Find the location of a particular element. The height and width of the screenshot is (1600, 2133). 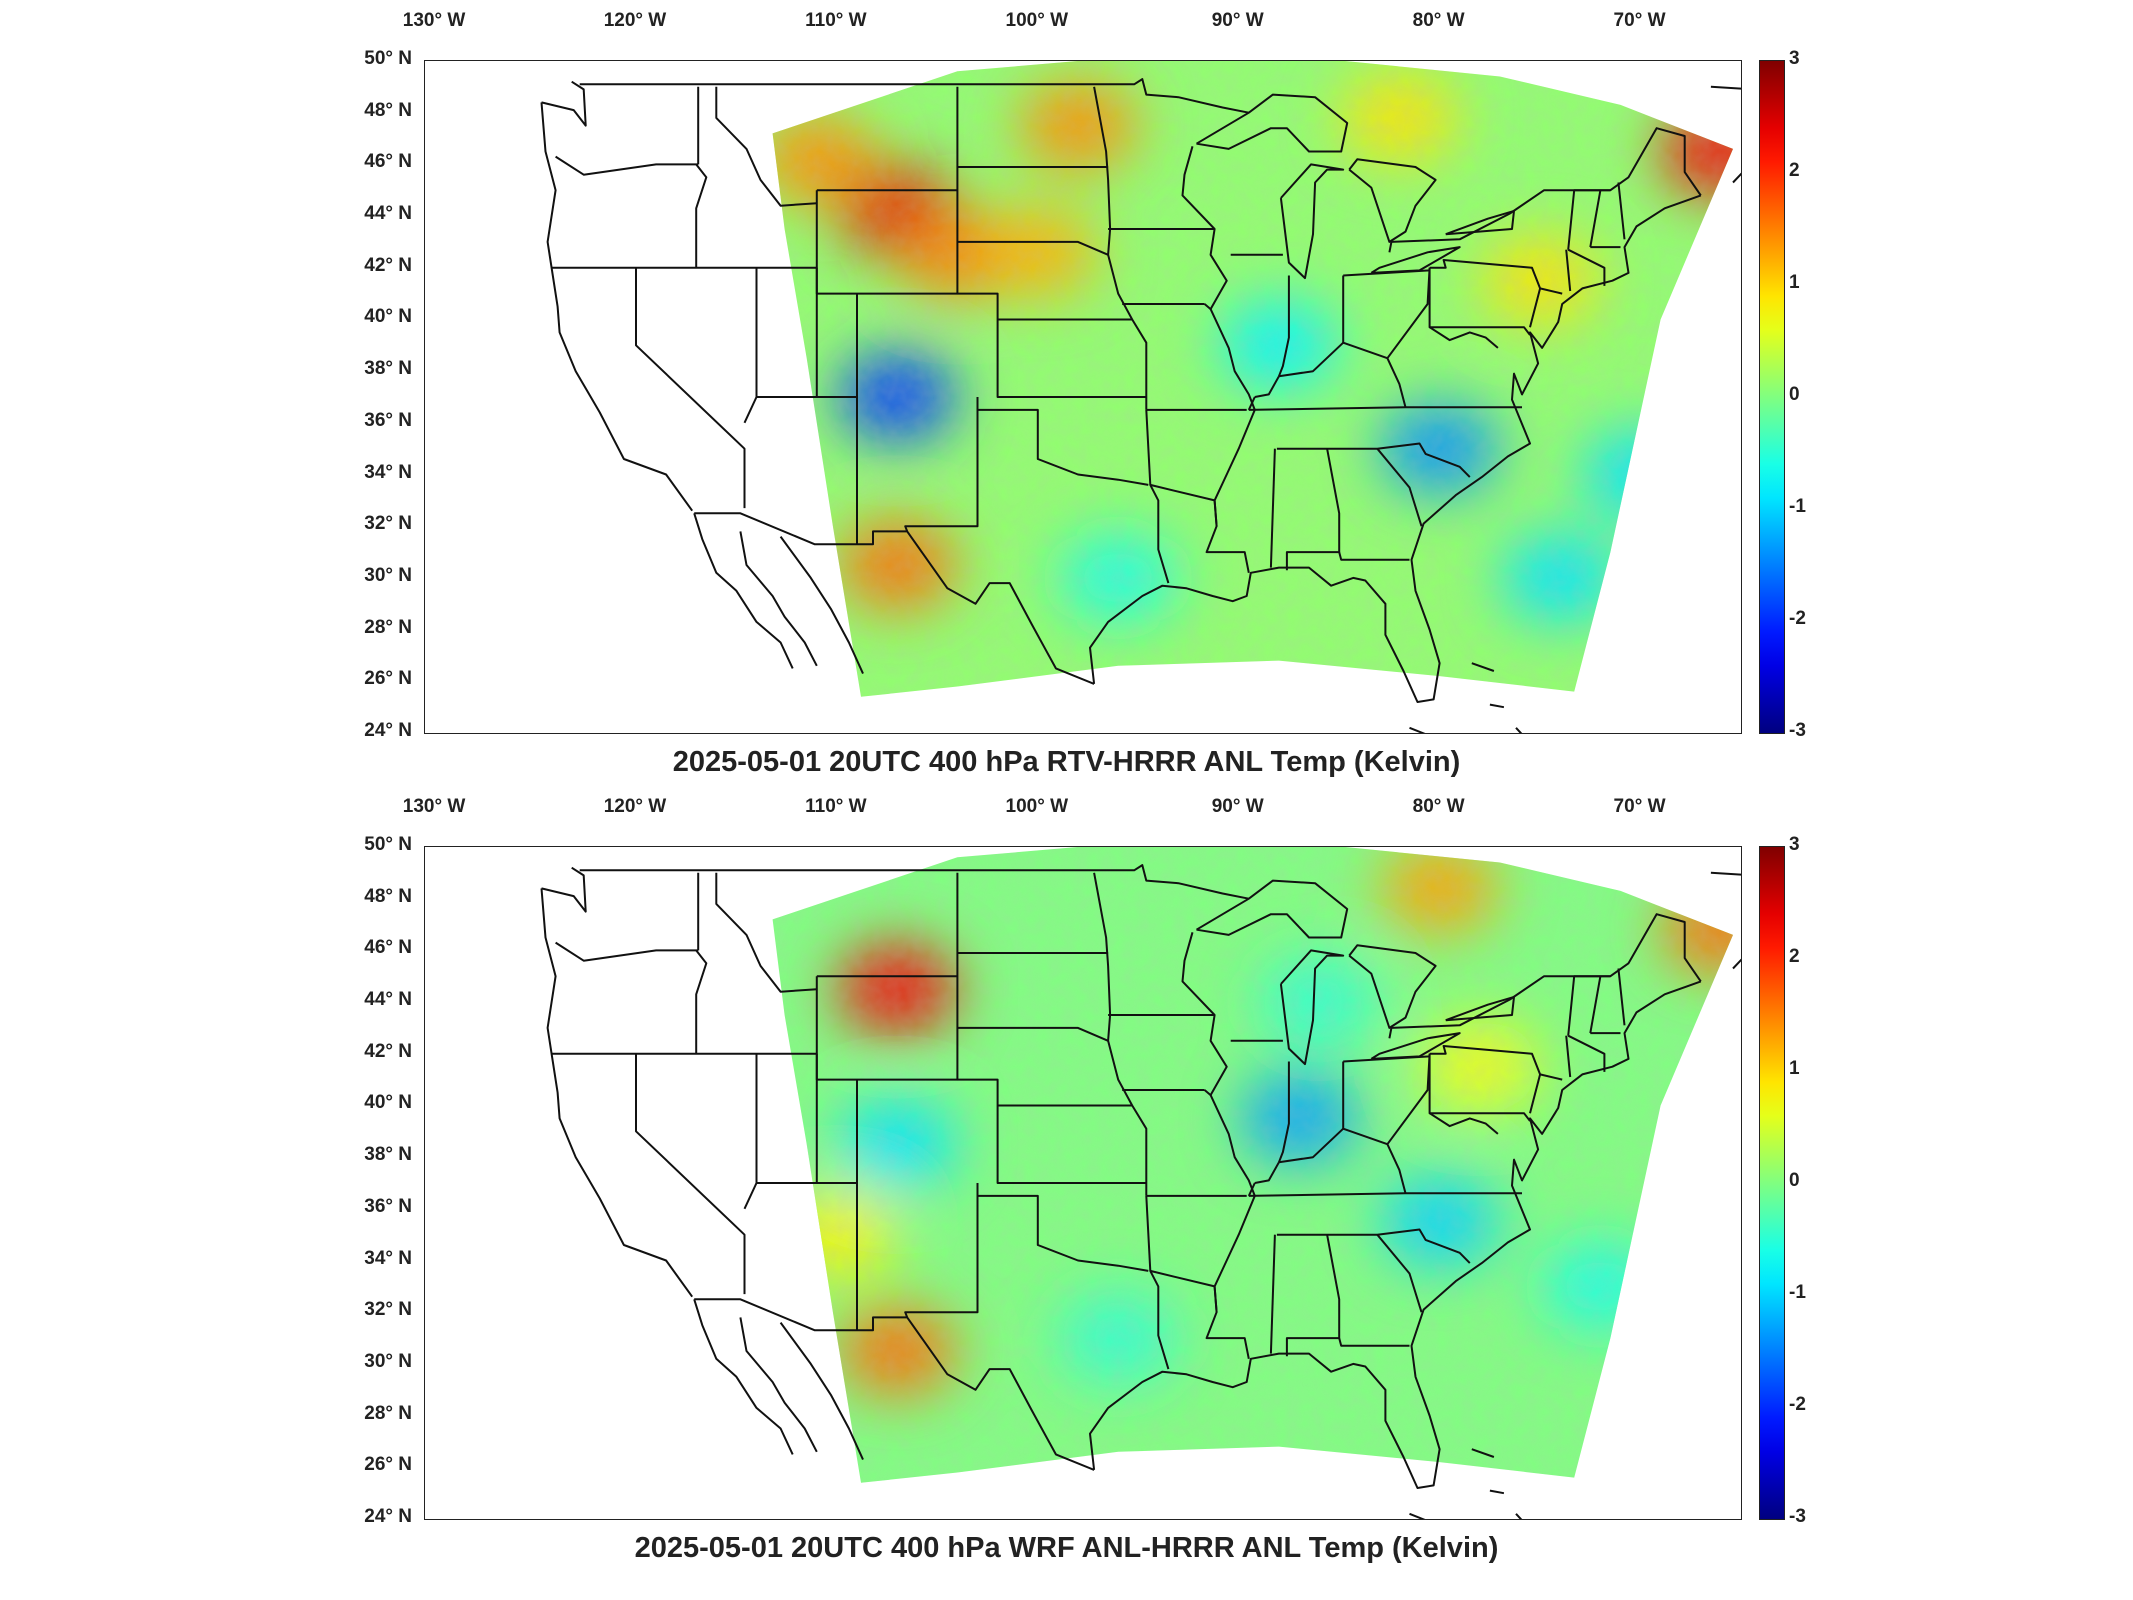

colorbar-tick-label: 2 is located at coordinates (1794, 170).